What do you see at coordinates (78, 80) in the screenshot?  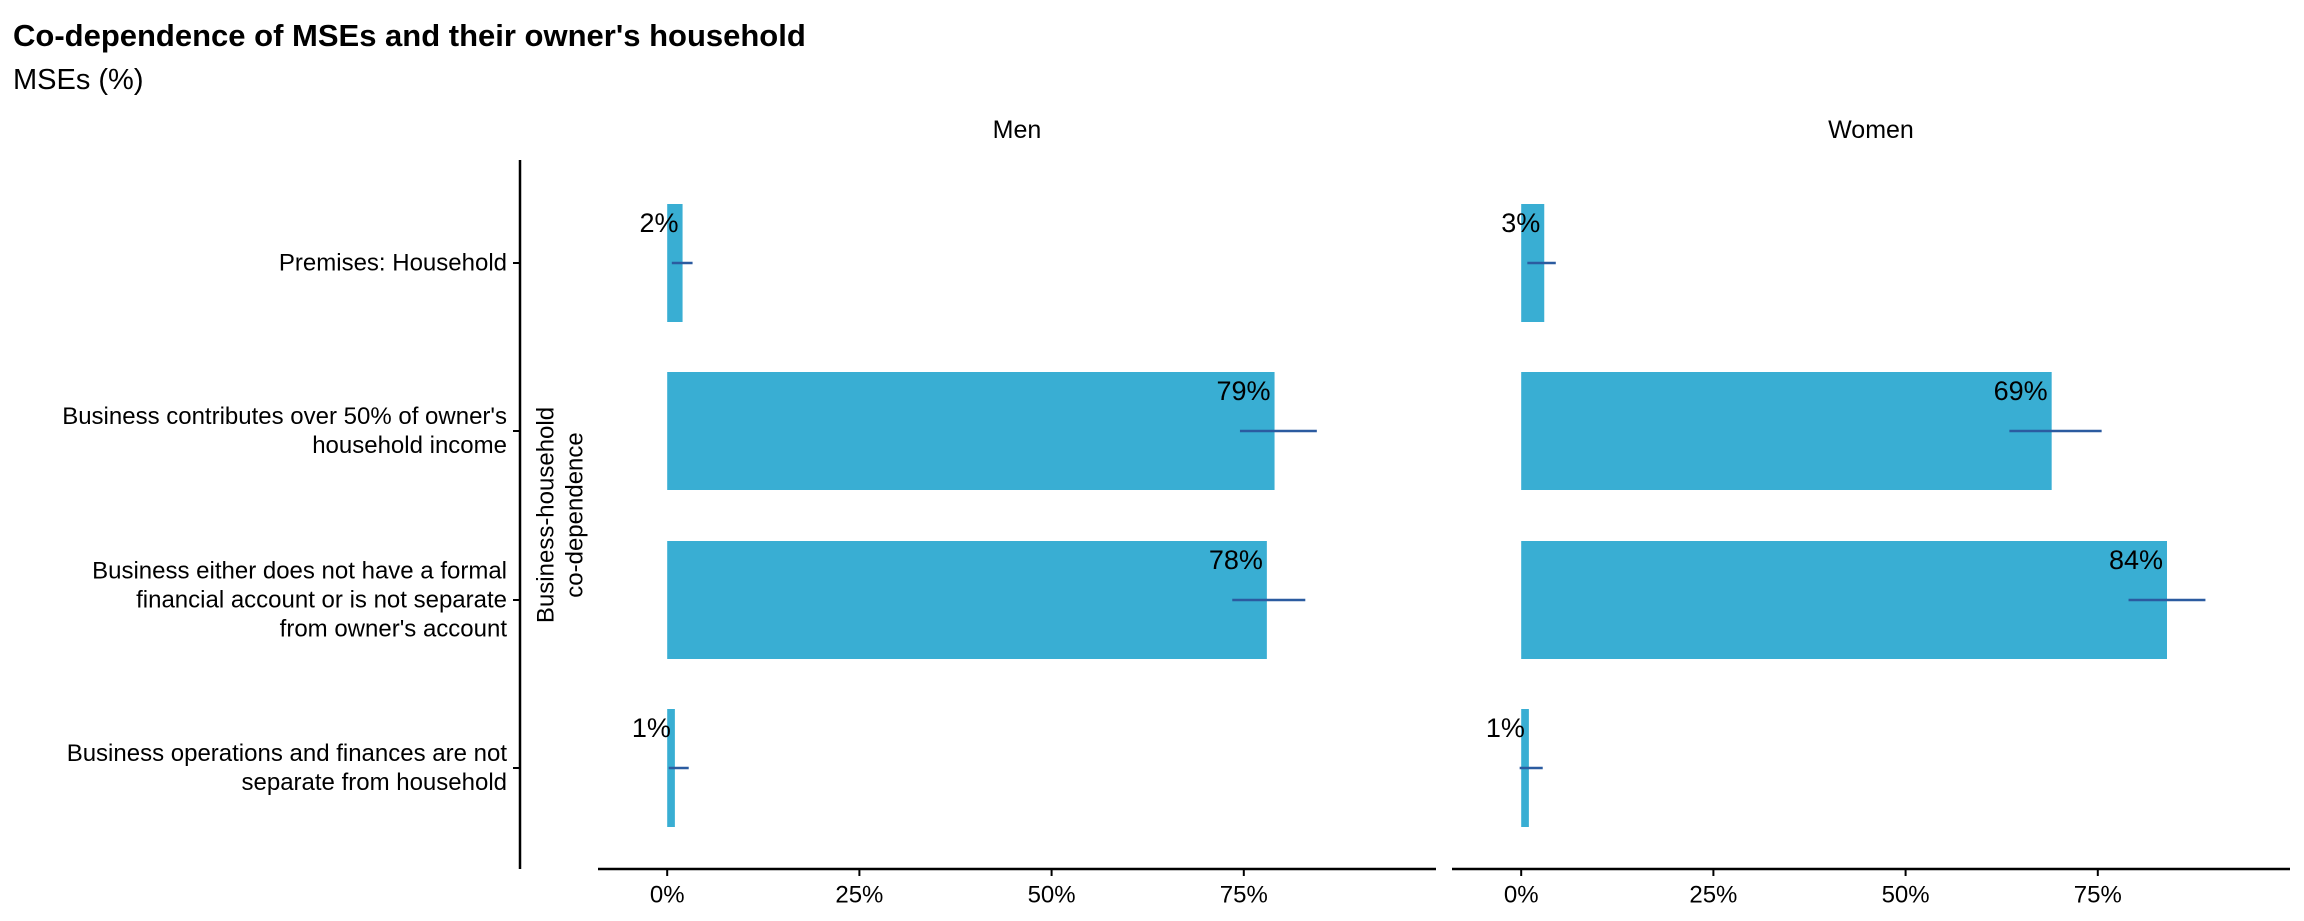 I see `chart-subtitle: MSEs (%)` at bounding box center [78, 80].